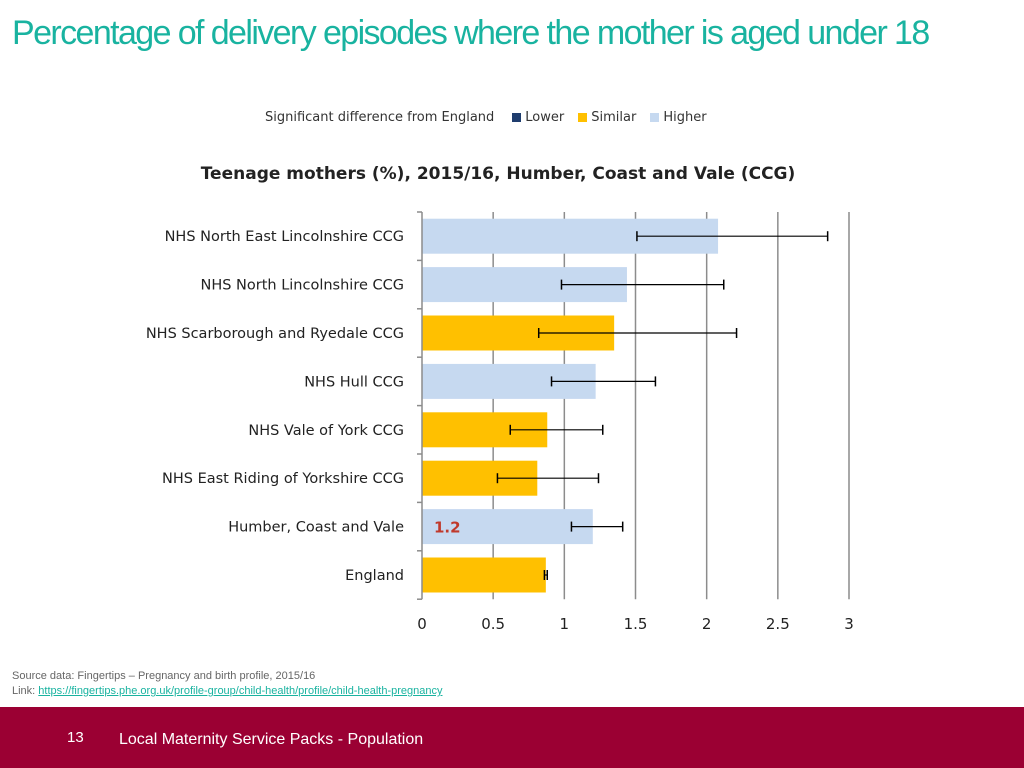  Describe the element at coordinates (354, 382) in the screenshot. I see `category-label: NHS Hull CCG` at that location.